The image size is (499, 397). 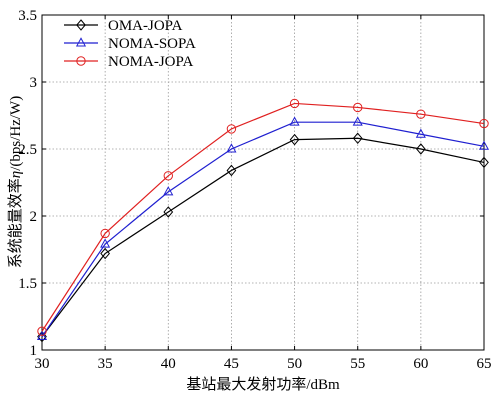 I want to click on x-tick-label: 60, so click(x=420, y=364).